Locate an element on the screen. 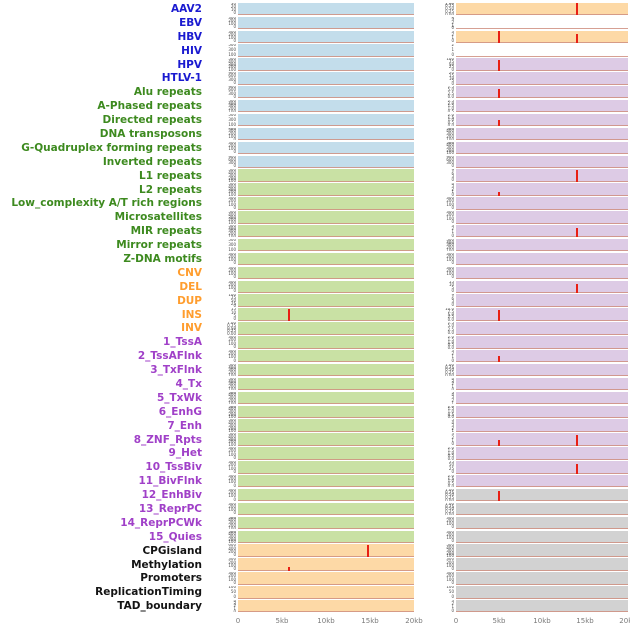 The width and height of the screenshot is (630, 630). x-tick-label: 10kb is located at coordinates (326, 621).